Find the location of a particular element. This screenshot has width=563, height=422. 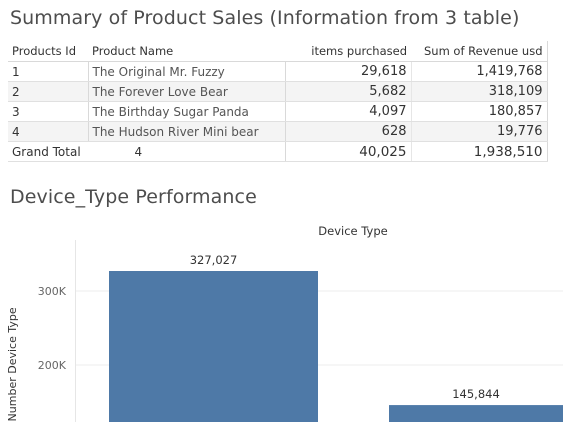

cell-items-purchased: 5,682 is located at coordinates (347, 91).